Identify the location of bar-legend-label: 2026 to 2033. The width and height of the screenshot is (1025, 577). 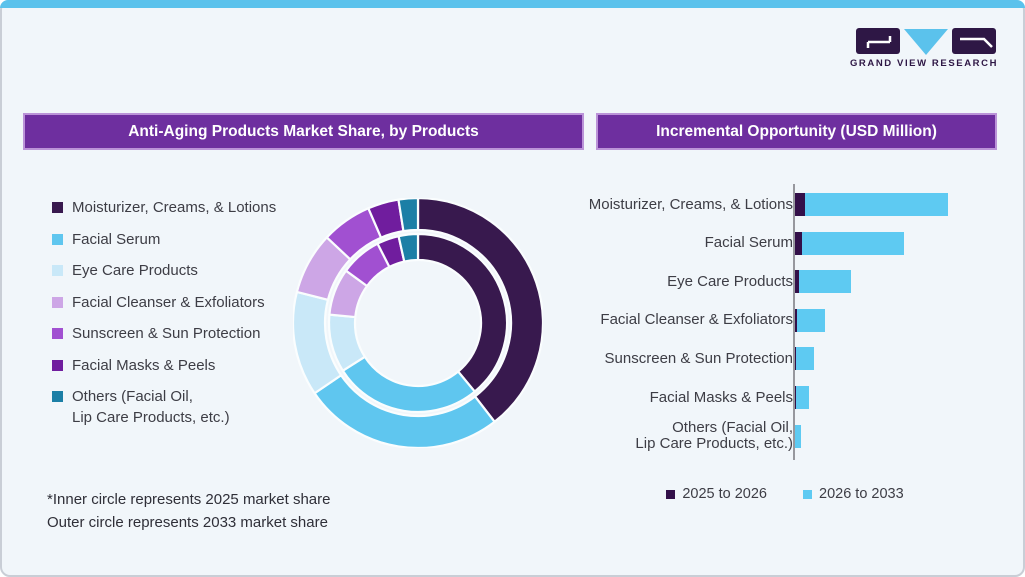
(861, 494).